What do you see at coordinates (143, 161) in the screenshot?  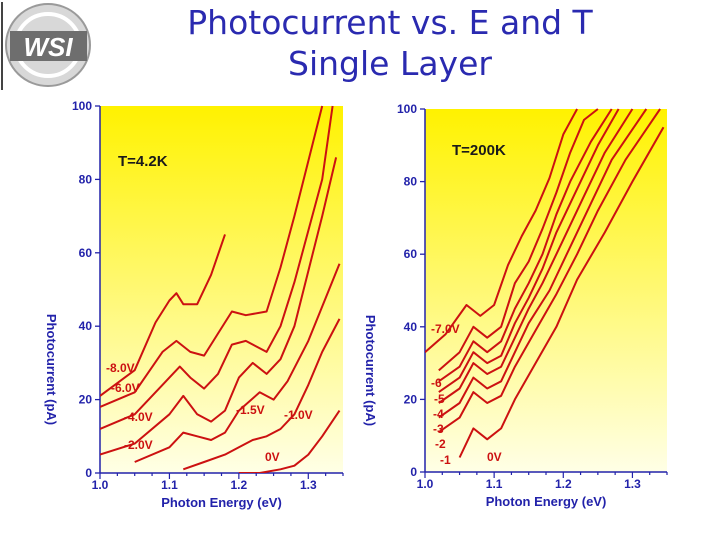 I see `panel-title: T=4.2K` at bounding box center [143, 161].